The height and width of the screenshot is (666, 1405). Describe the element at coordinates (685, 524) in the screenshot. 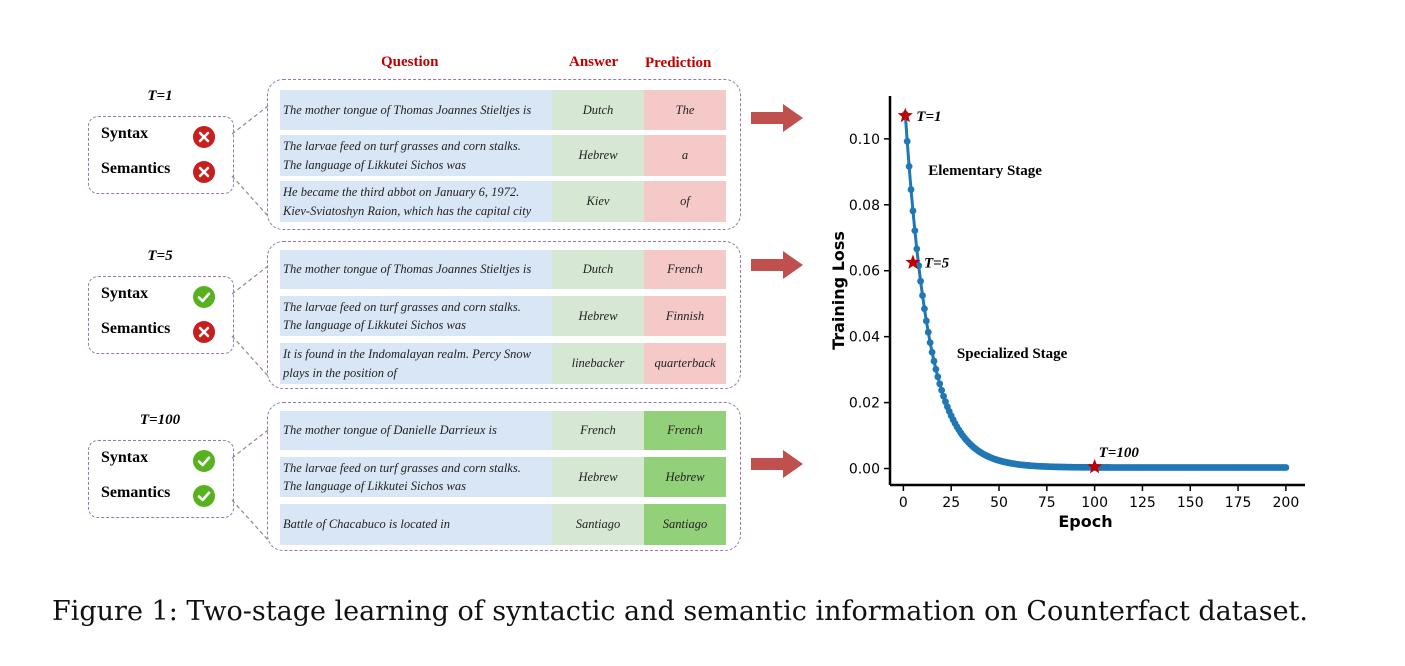

I see `prediction-cell: Santiago` at that location.